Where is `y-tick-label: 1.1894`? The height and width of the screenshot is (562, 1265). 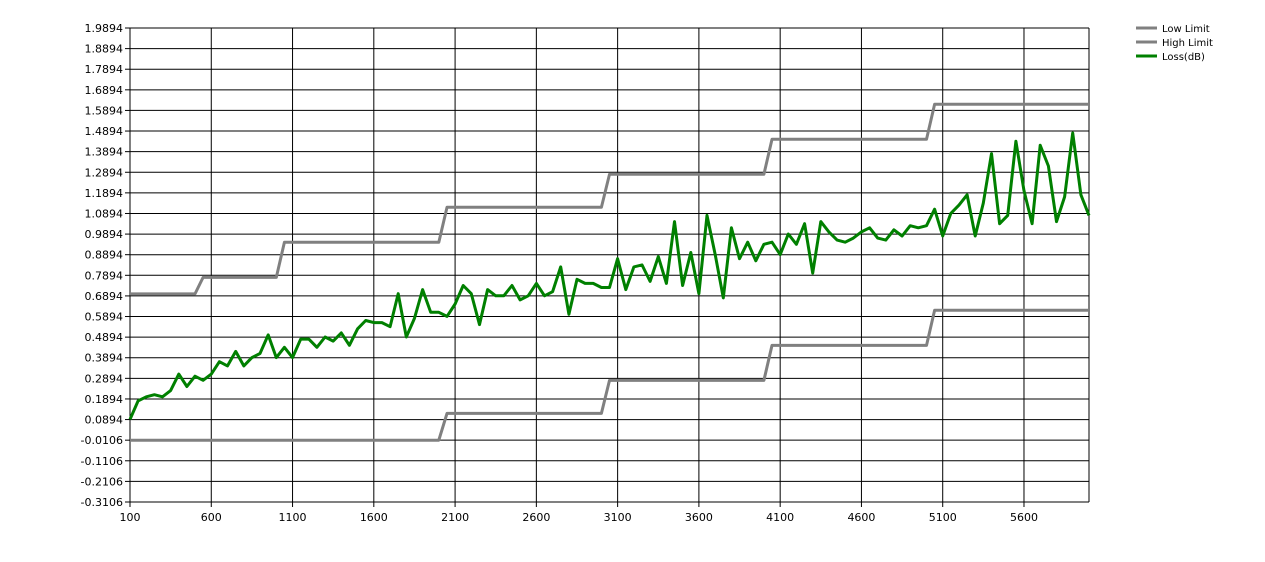 y-tick-label: 1.1894 is located at coordinates (104, 193).